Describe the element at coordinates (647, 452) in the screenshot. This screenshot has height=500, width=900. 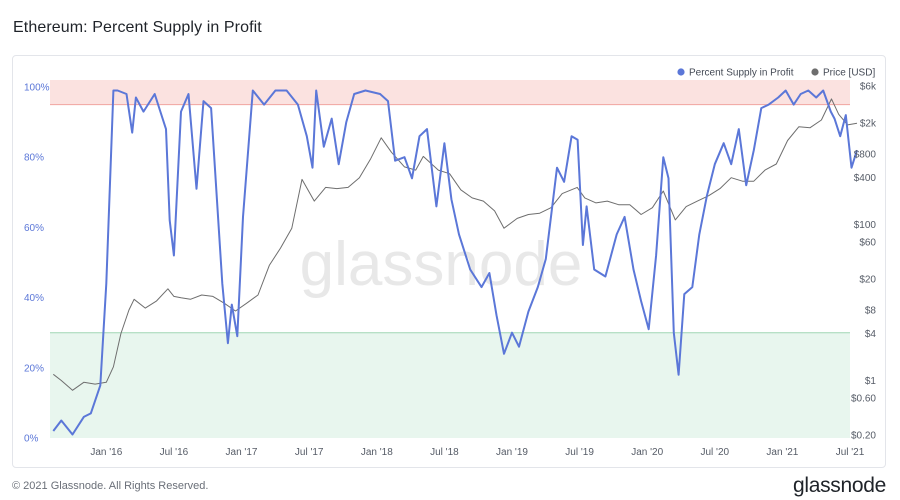
I see `x-tick-label: Jan '20` at that location.